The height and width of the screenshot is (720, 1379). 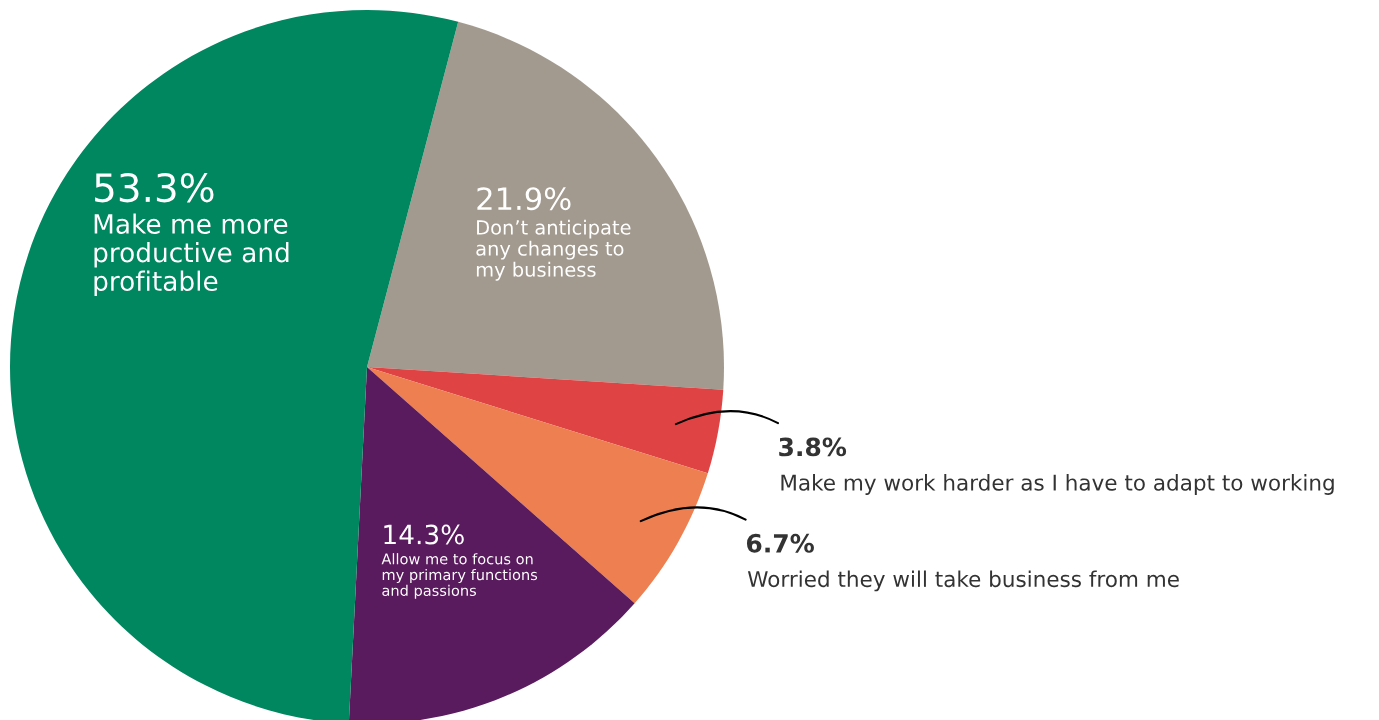 I want to click on slice-label: Don’t anticipate any changes to my business, so click(x=553, y=250).